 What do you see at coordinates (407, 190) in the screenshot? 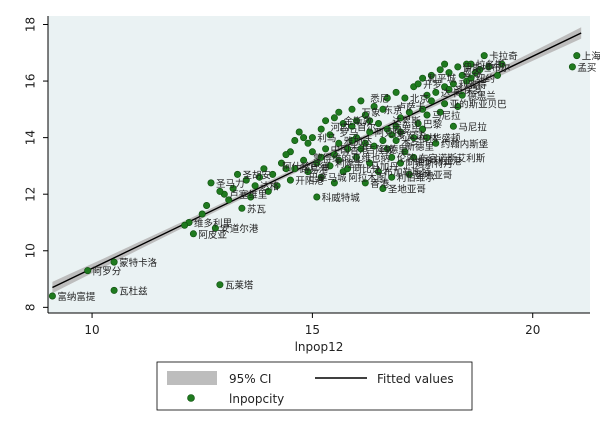
I see `point-label: 圣地亚哥` at bounding box center [407, 190].